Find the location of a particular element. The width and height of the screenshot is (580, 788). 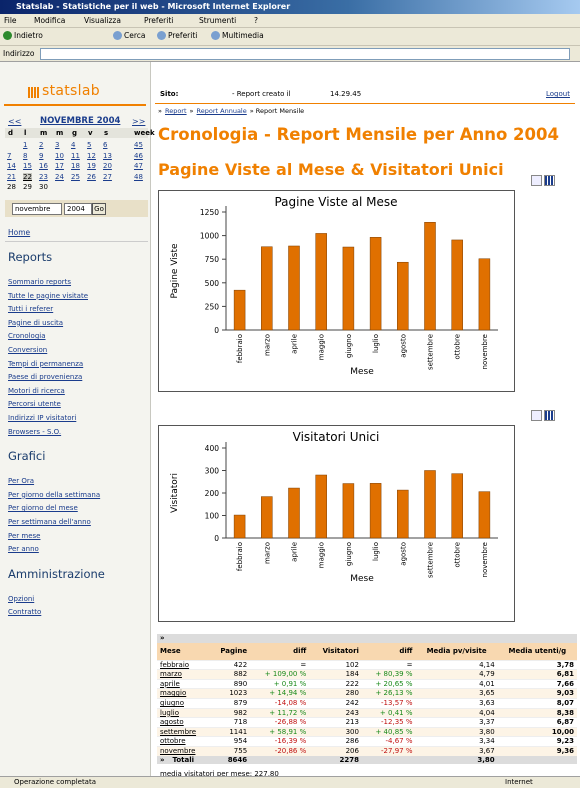

table-cell: febbraio is located at coordinates (175, 664).